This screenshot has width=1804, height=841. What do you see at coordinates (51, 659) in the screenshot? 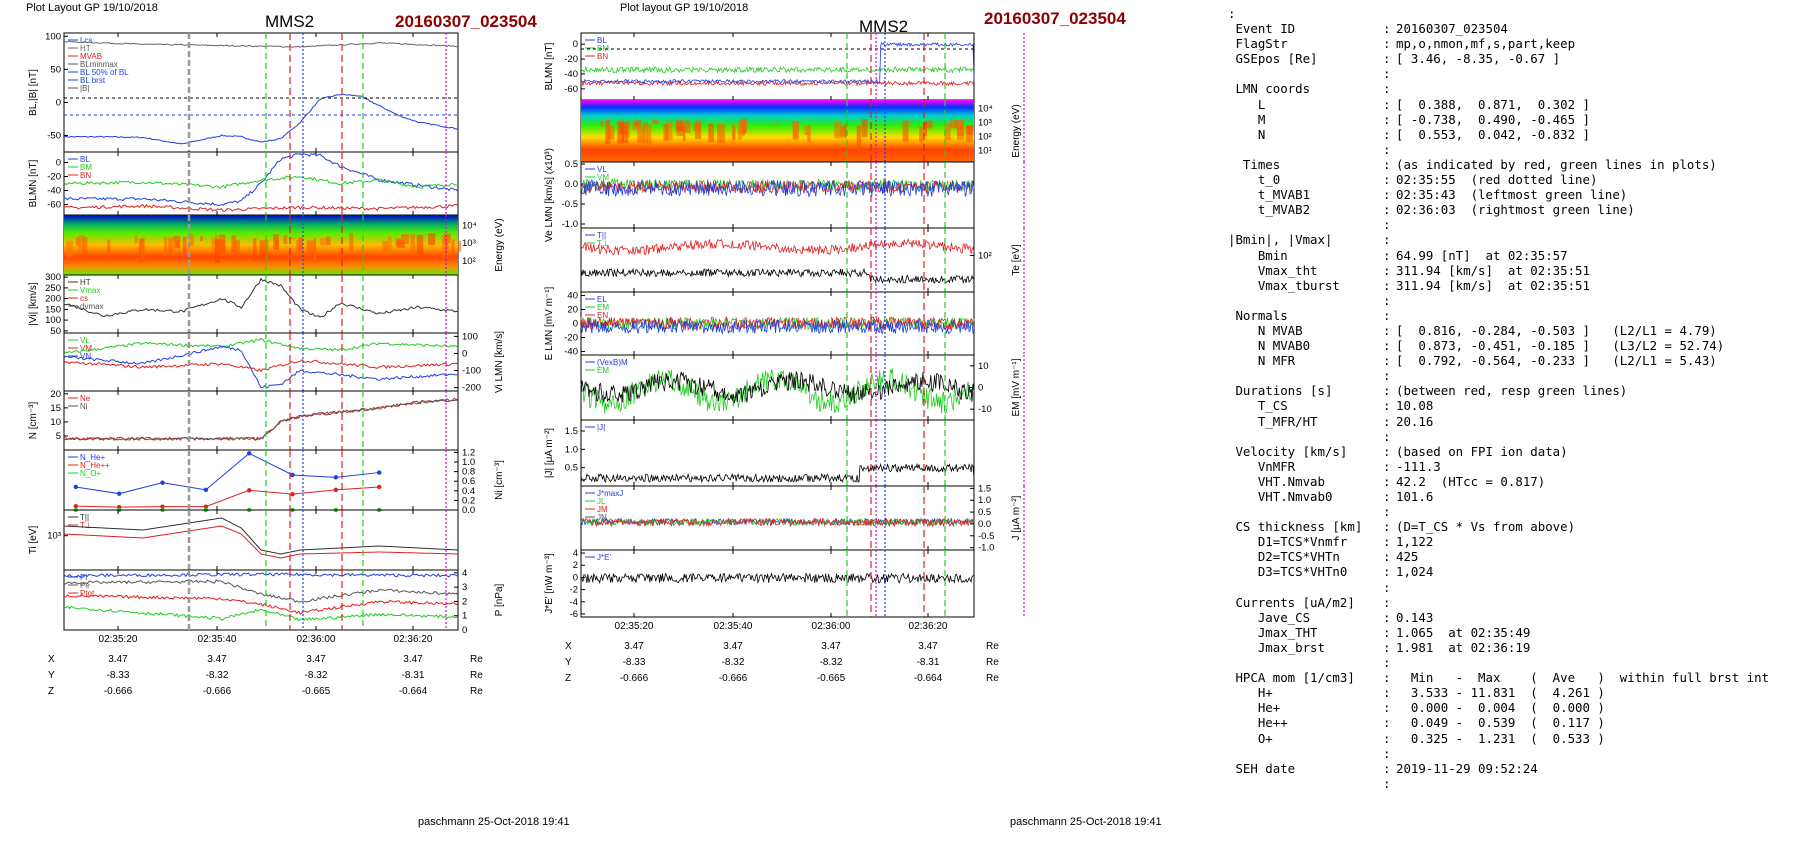
I see `ephem-label: X` at bounding box center [51, 659].